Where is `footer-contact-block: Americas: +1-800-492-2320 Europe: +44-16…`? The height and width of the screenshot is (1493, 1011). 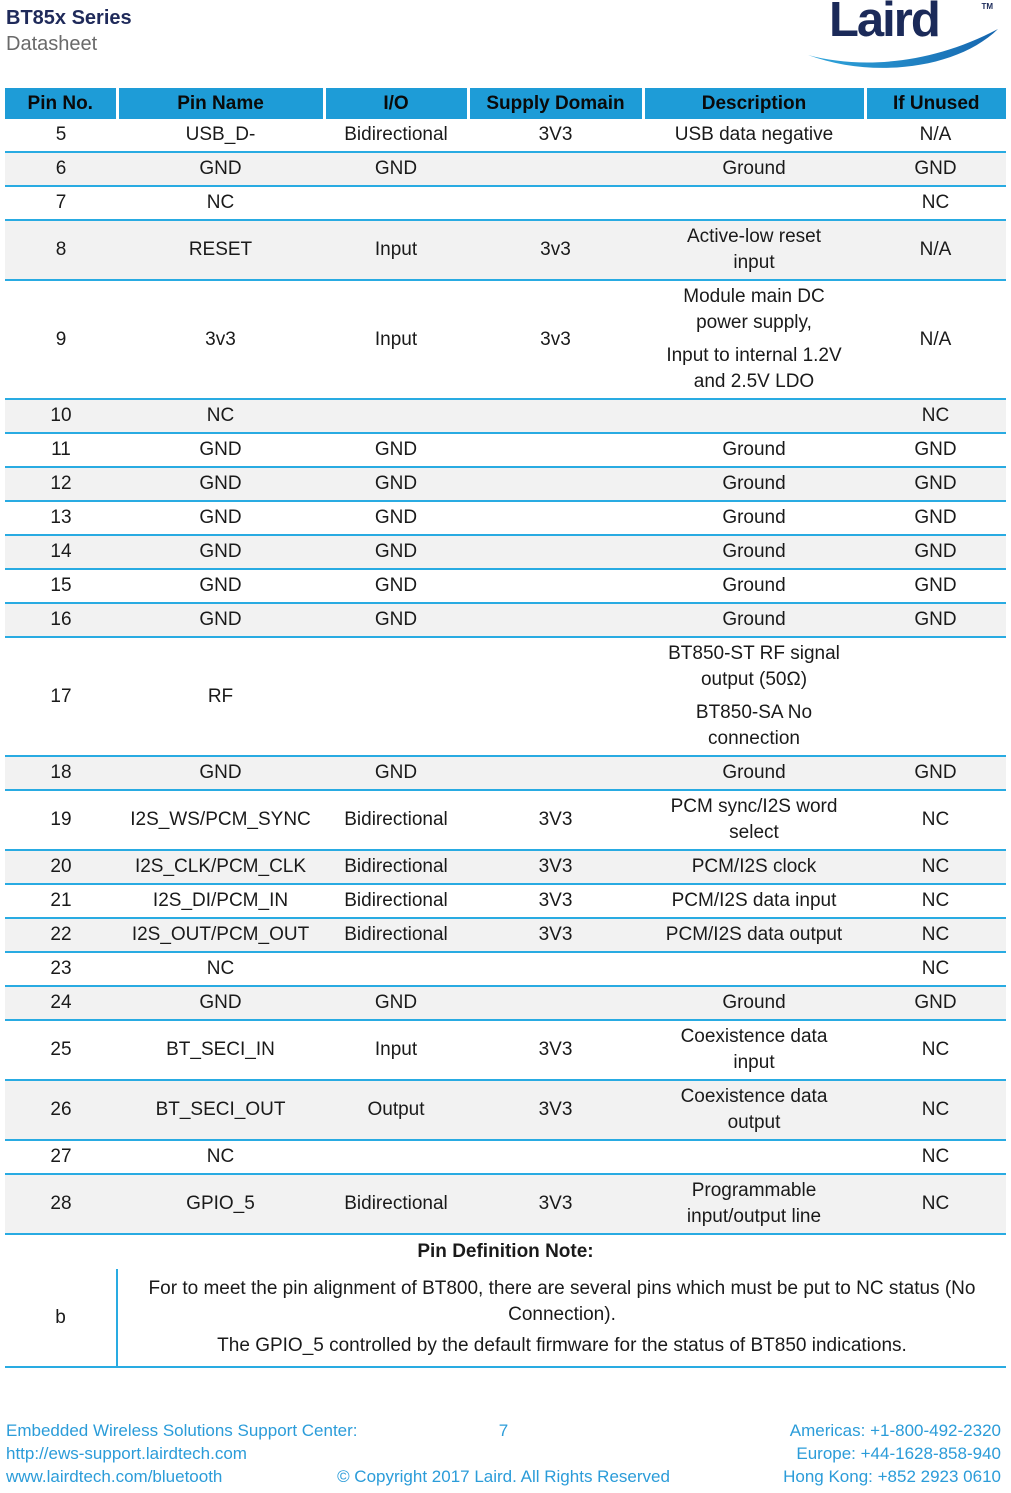
footer-contact-block: Americas: +1-800-492-2320 Europe: +44-16… is located at coordinates (892, 1453).